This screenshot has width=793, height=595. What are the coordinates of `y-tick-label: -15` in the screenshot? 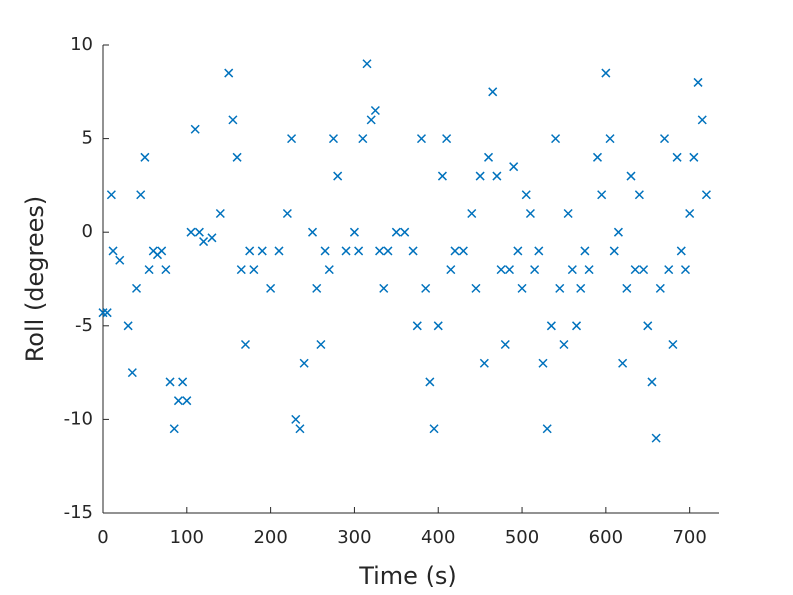 It's located at (78, 512).